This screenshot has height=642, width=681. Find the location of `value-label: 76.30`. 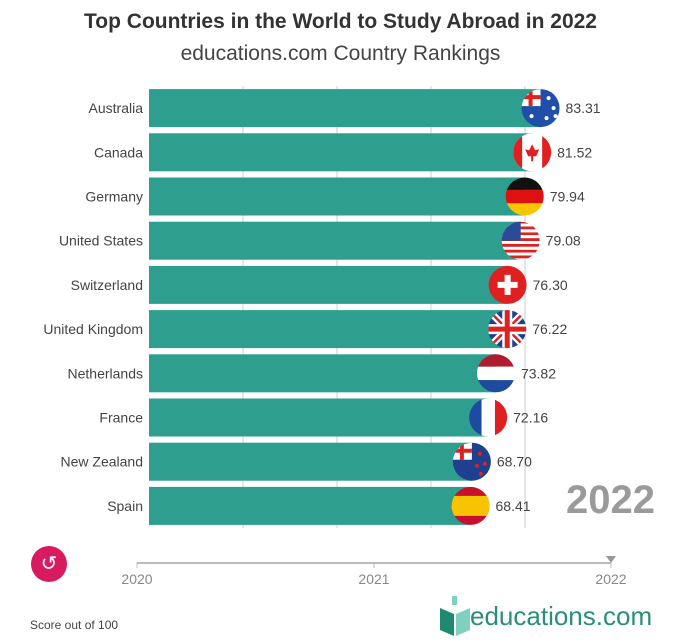

value-label: 76.30 is located at coordinates (550, 285).